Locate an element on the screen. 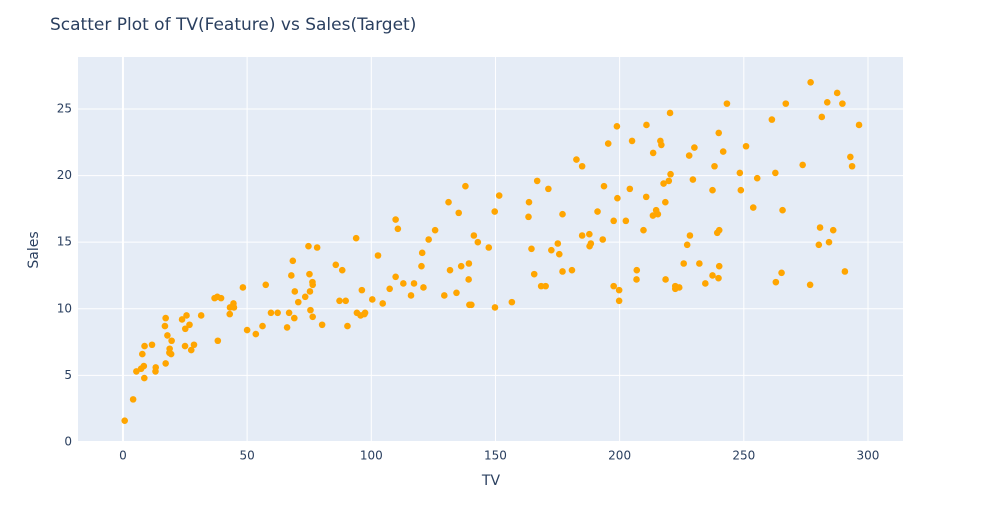  y-tick-label: 5 is located at coordinates (68, 375).